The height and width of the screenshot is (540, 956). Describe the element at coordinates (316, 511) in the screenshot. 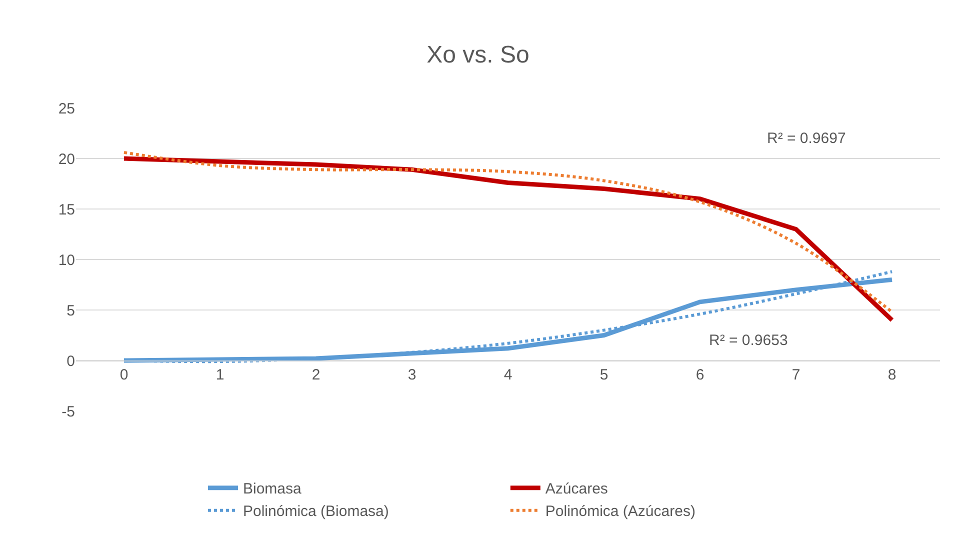

I see `legend-label: Polinómica (Biomasa)` at that location.